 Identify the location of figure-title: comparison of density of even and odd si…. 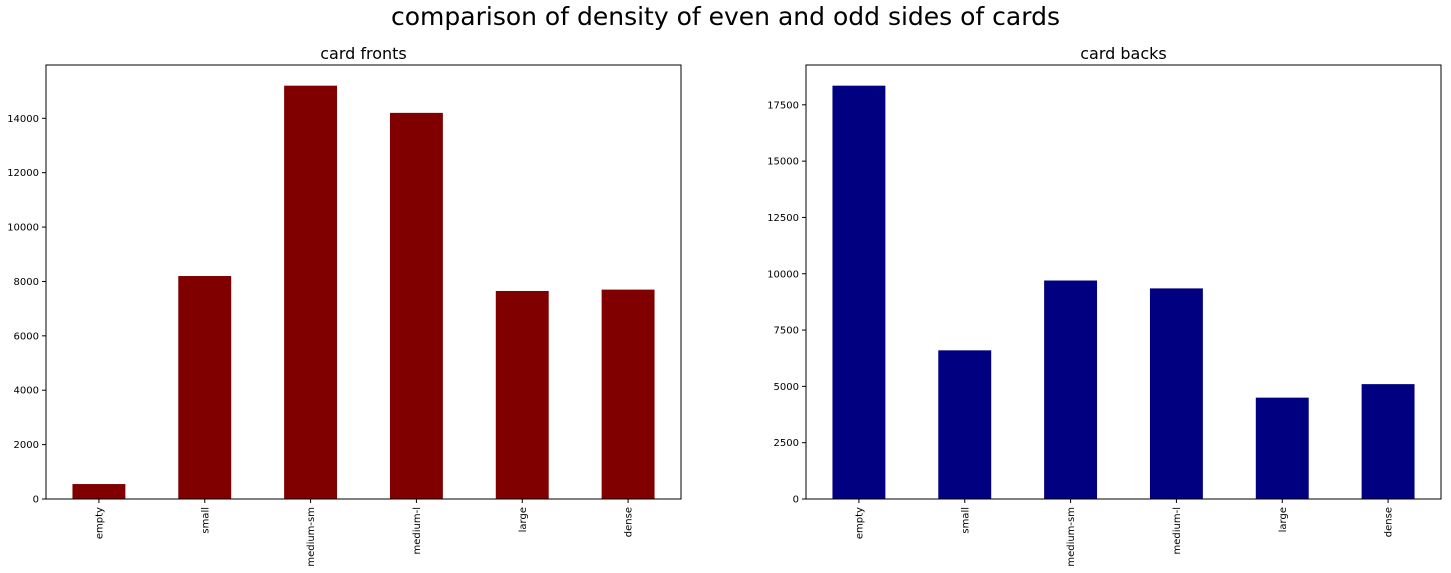
(725, 16).